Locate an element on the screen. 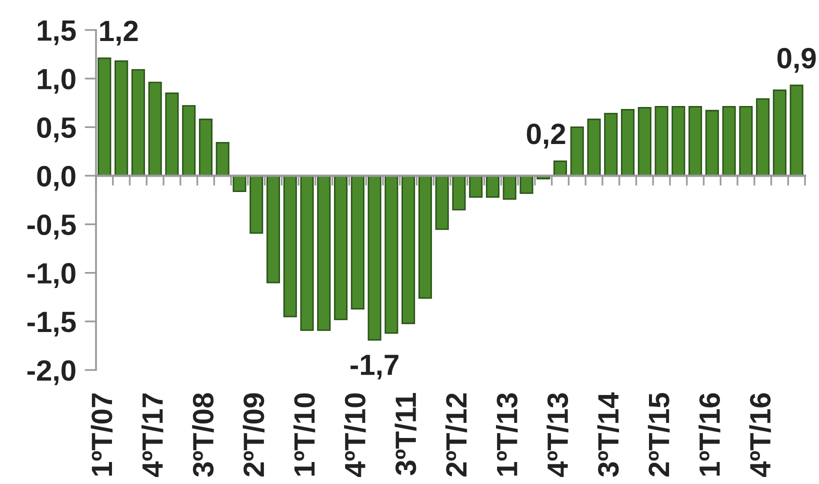 This screenshot has width=819, height=484. x-tick-label: 4ºT/17 is located at coordinates (152, 436).